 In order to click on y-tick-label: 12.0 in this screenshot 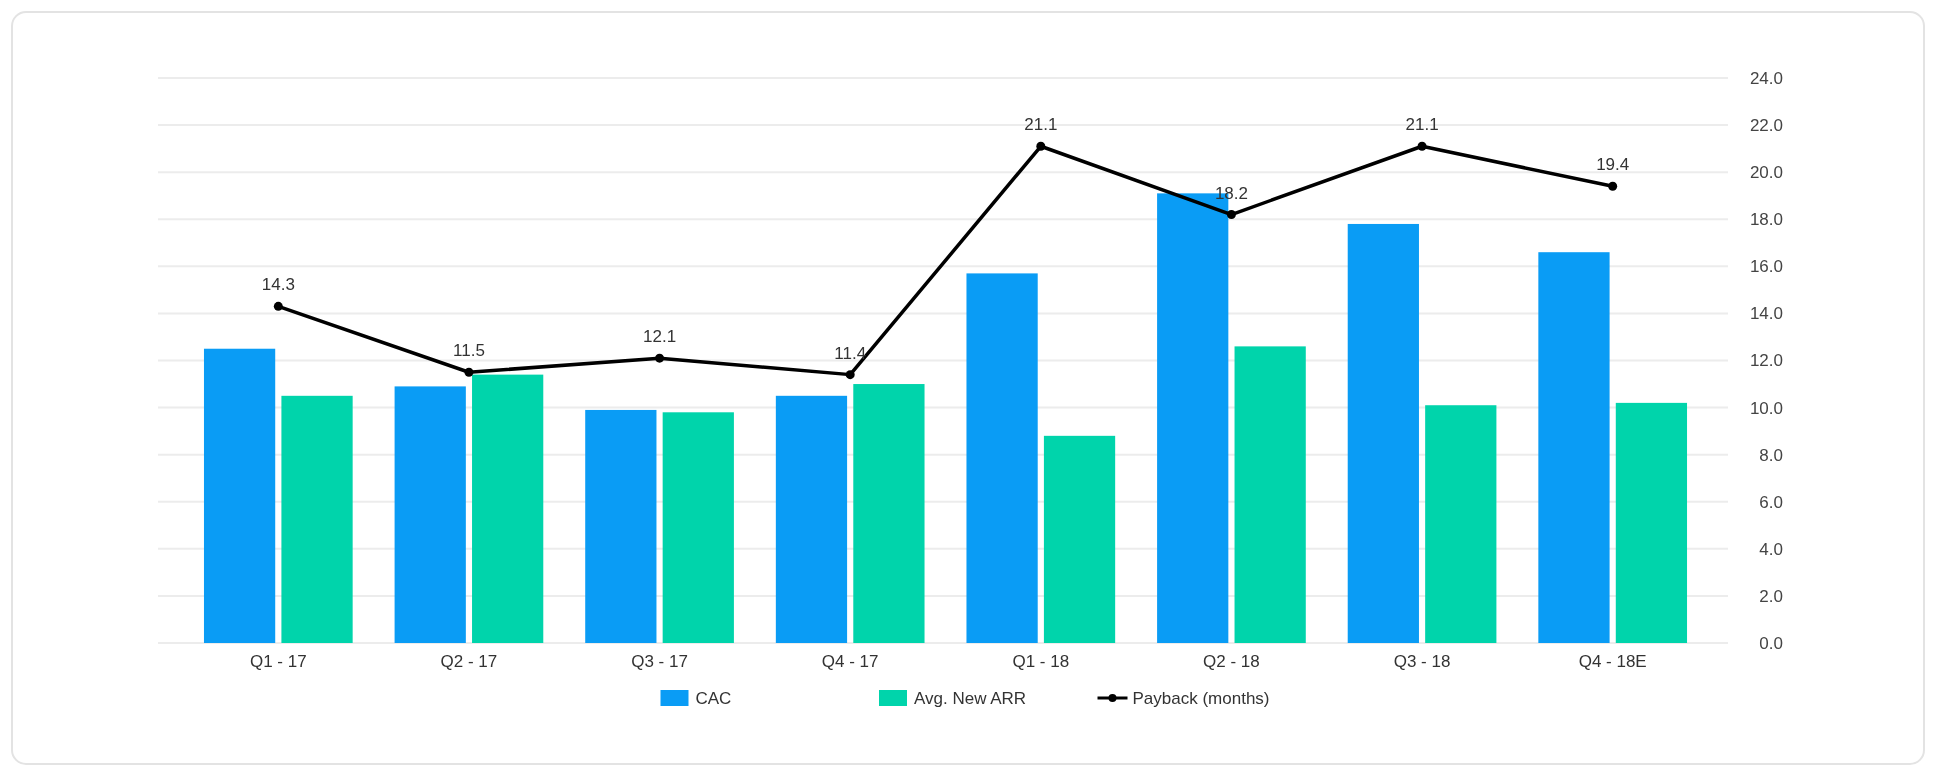, I will do `click(1766, 361)`.